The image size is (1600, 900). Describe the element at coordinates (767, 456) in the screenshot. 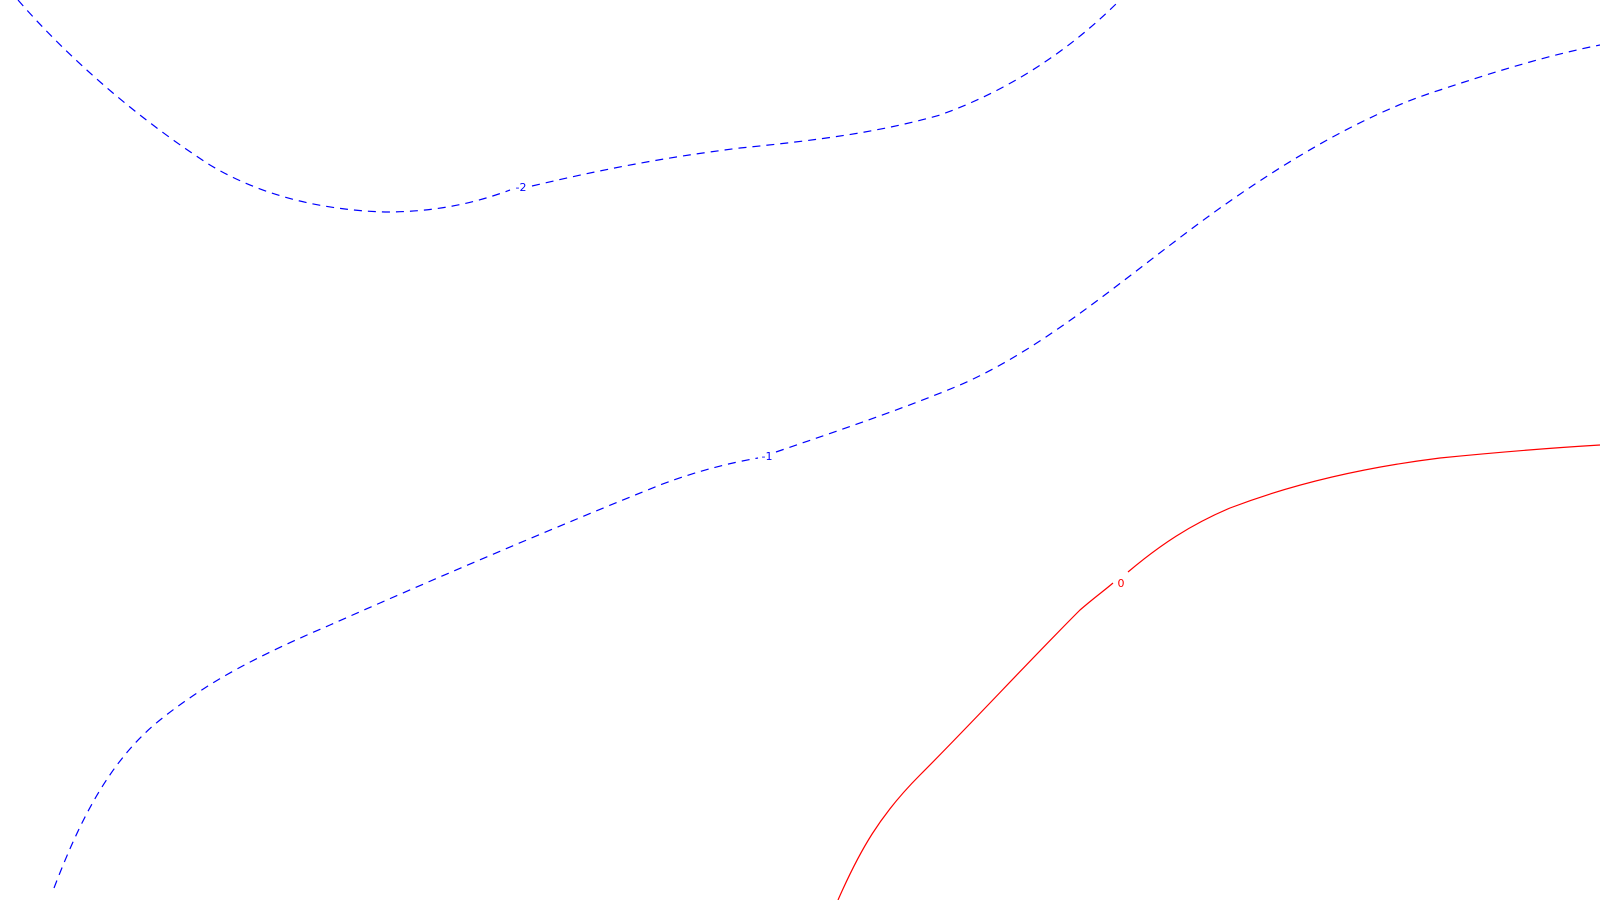

I see `contour-label-minus-1: -1` at that location.